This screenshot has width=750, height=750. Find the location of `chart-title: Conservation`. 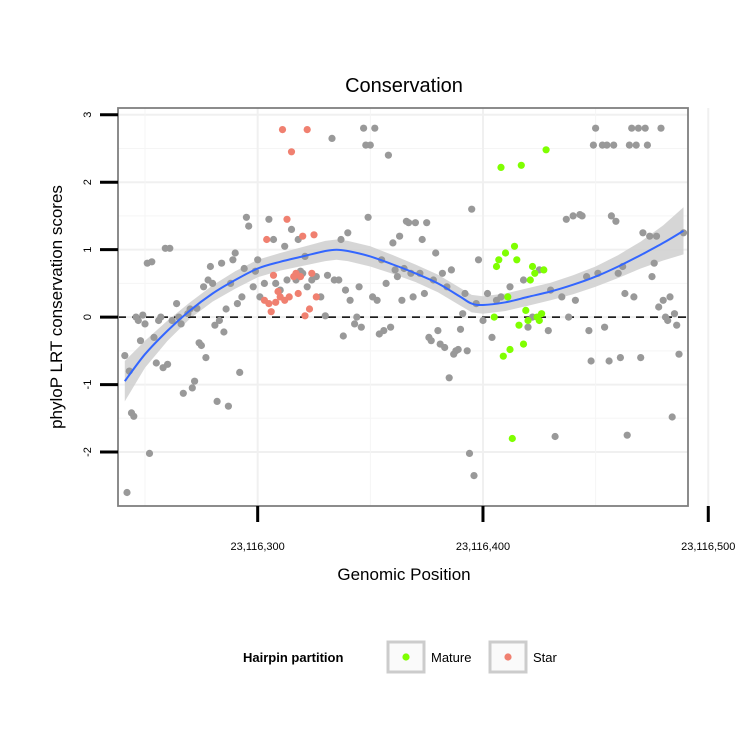

chart-title: Conservation is located at coordinates (404, 86).